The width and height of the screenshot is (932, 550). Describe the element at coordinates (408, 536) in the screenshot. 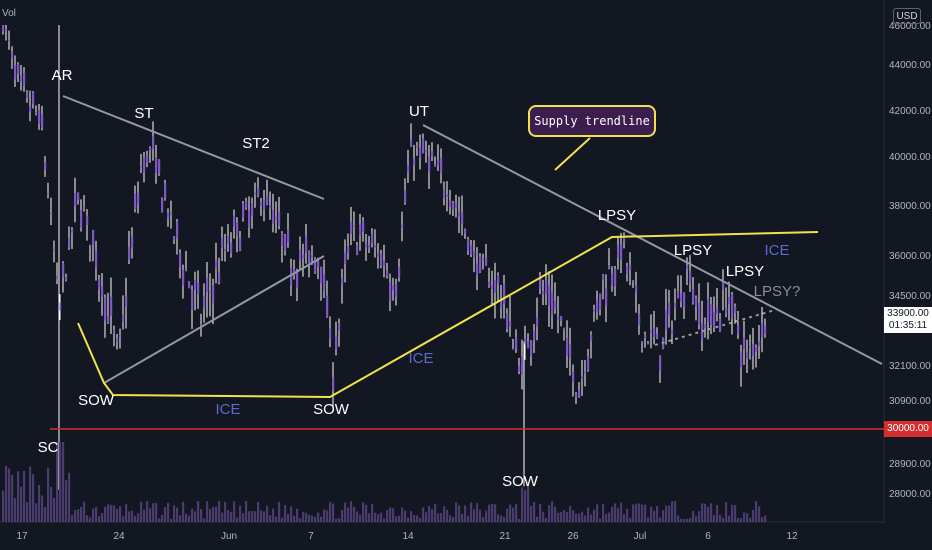

I see `x-tick-label: 14` at that location.